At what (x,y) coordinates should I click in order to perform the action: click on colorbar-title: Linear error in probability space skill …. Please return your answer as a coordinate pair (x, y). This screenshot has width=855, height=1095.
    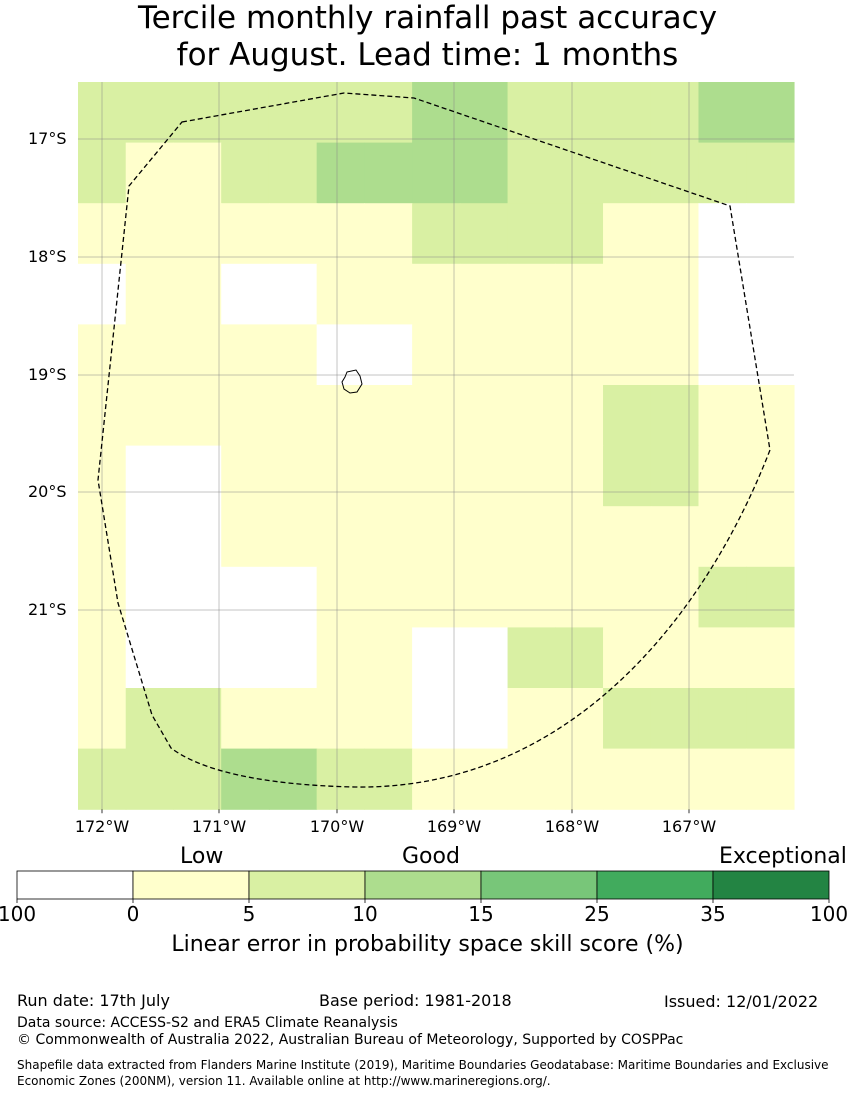
    Looking at the image, I should click on (427, 944).